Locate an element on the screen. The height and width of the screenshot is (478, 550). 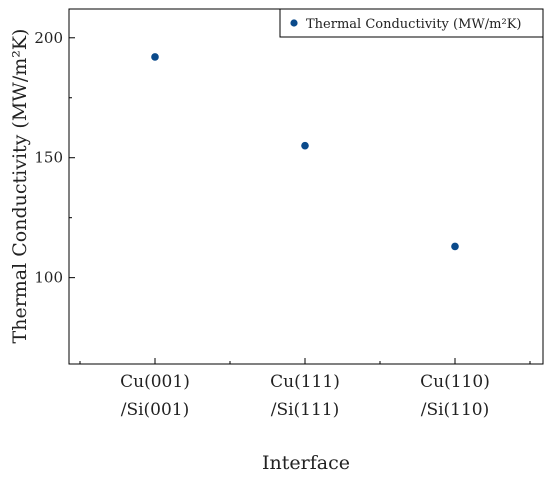
x-tick-label: /Si(110) is located at coordinates (455, 410).